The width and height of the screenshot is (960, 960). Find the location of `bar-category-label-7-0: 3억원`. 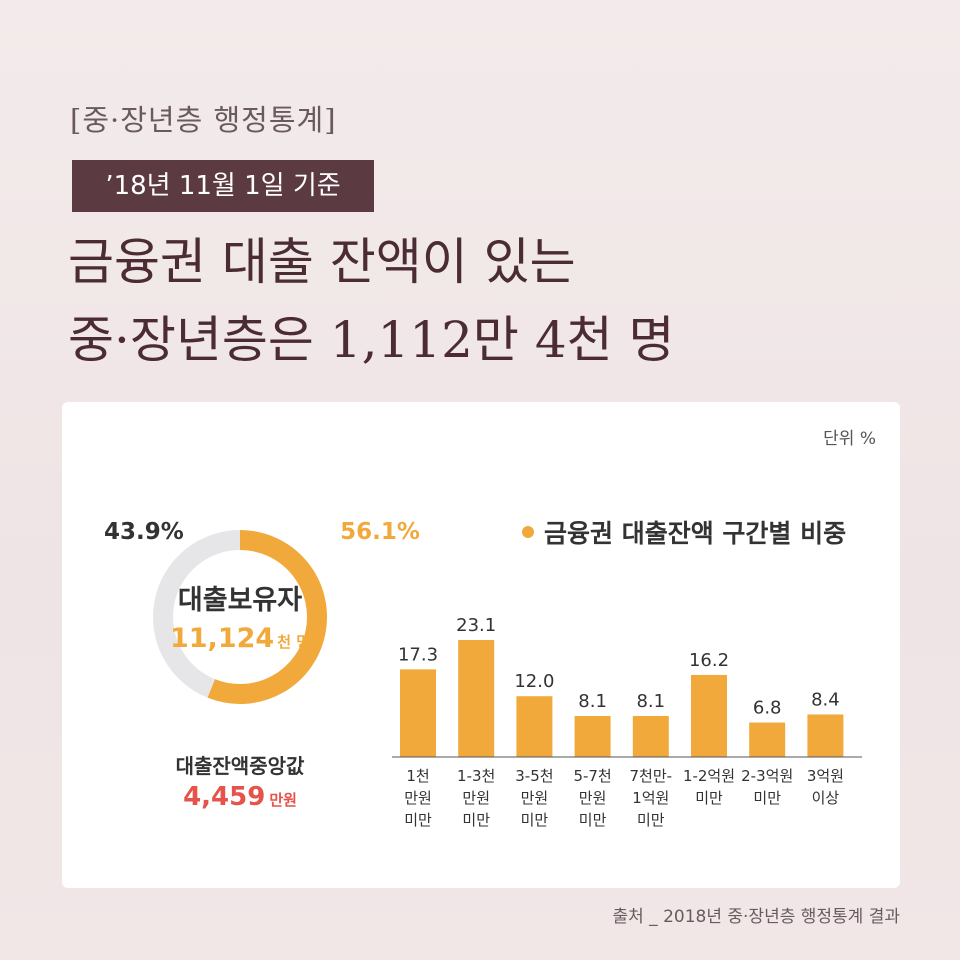

bar-category-label-7-0: 3억원 is located at coordinates (825, 776).